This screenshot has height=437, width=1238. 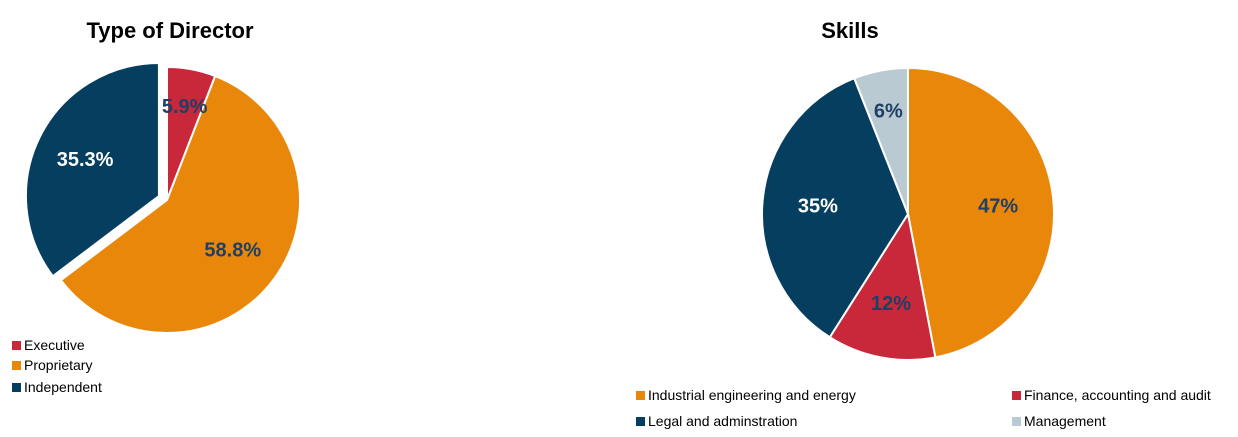 I want to click on legend-item-independent: Independent, so click(x=57, y=387).